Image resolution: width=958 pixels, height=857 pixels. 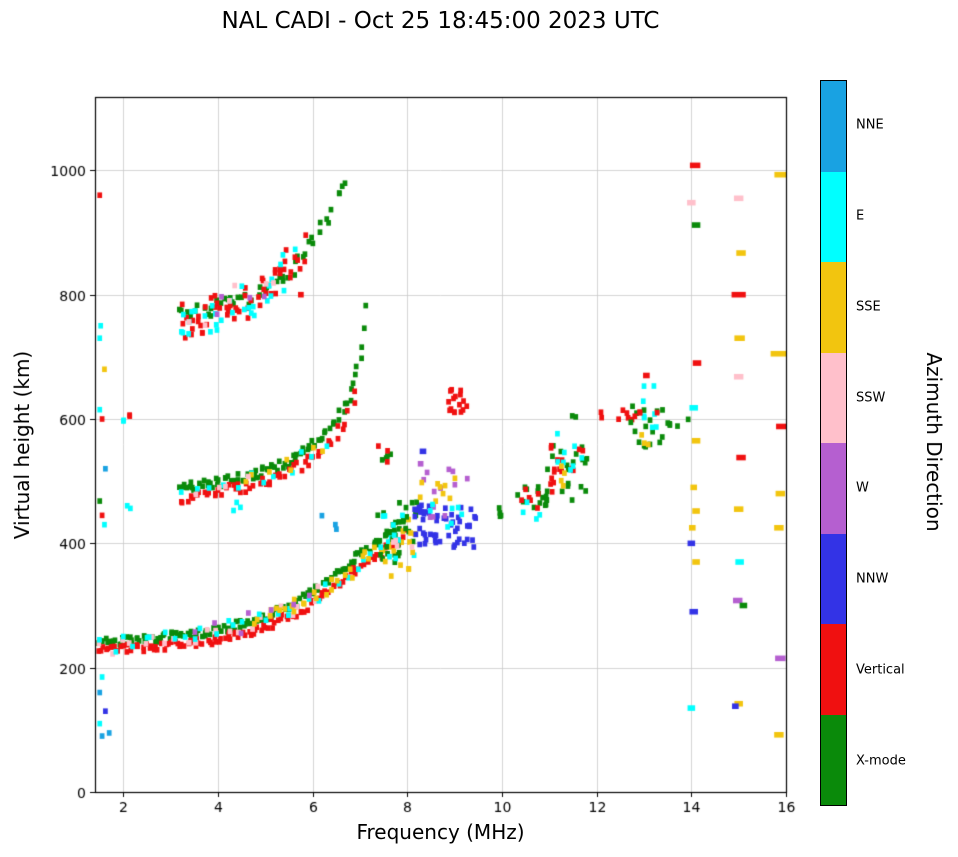 What do you see at coordinates (22, 445) in the screenshot?
I see `y-axis-label: Virtual height (km)` at bounding box center [22, 445].